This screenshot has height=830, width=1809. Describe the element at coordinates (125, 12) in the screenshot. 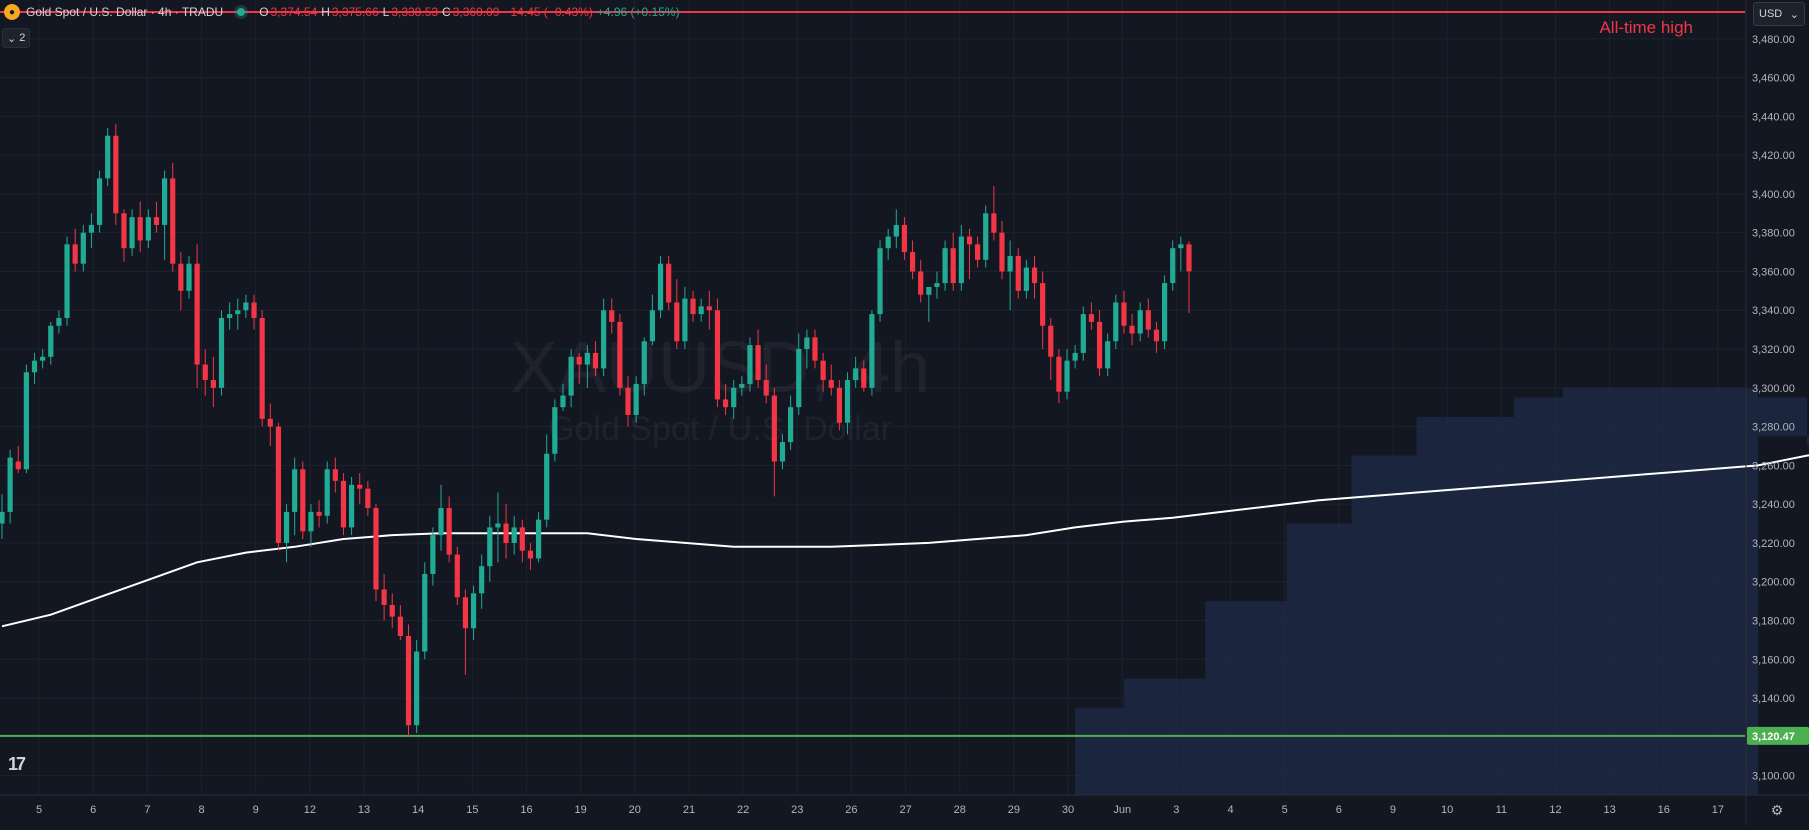

I see `symbol-title: Gold Spot / U.S. Dollar · 4h · TRADU` at that location.